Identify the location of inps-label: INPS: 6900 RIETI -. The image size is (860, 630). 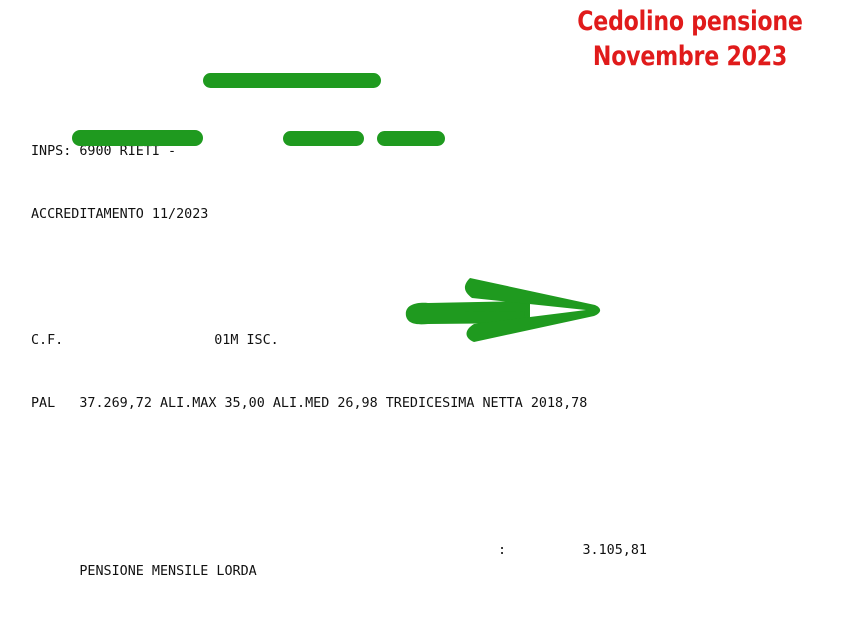
(104, 151).